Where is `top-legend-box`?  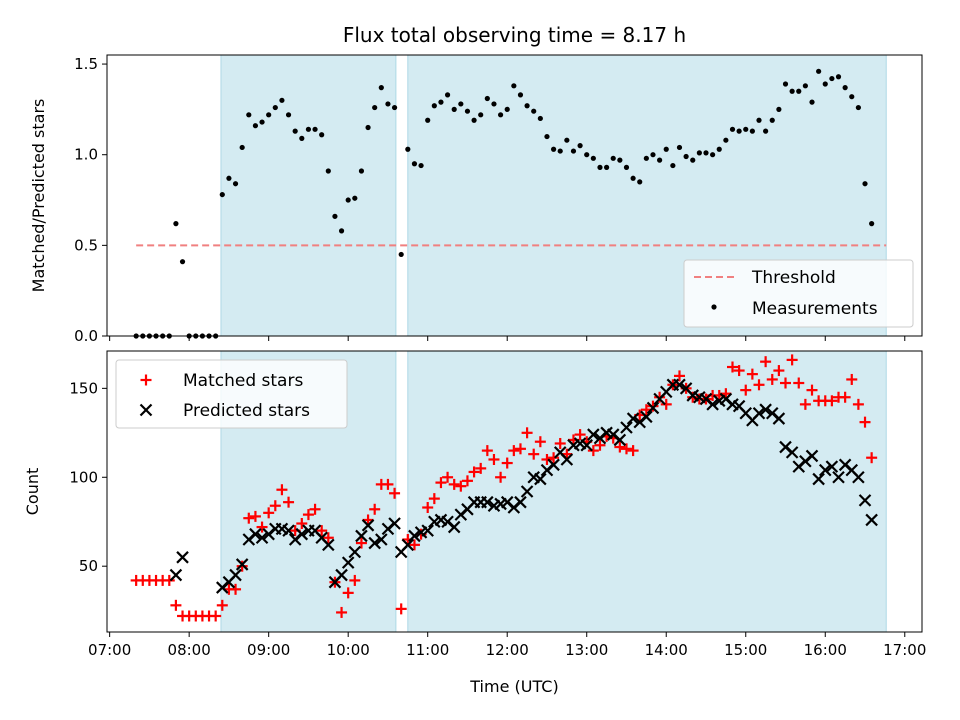
top-legend-box is located at coordinates (798, 293).